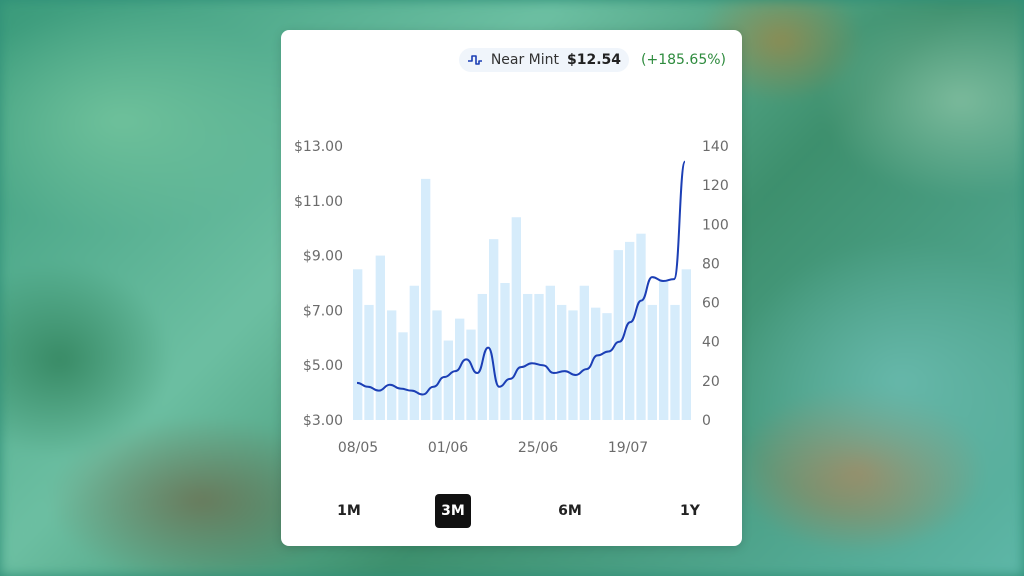  I want to click on range-1y-button: 1Y, so click(690, 511).